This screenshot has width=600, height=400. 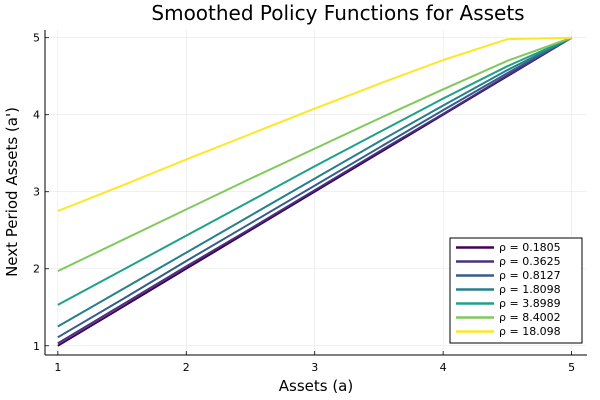 I want to click on y-tick-label: 1, so click(x=36, y=346).